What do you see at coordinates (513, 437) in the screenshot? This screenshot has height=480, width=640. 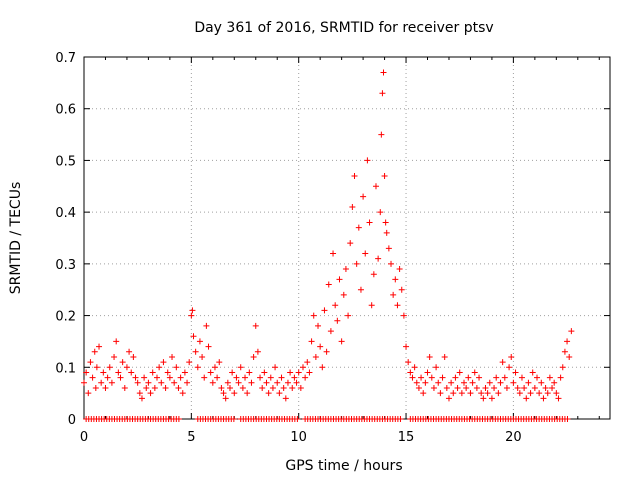 I see `x-tick-label: 20` at bounding box center [513, 437].